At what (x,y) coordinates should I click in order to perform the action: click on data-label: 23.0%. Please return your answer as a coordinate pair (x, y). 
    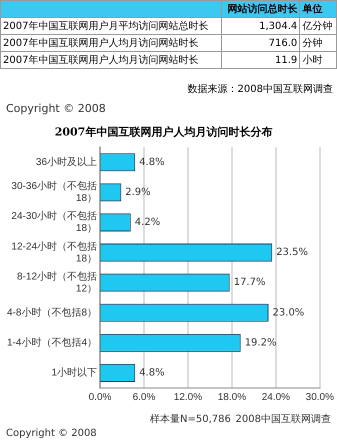
    Looking at the image, I should click on (288, 312).